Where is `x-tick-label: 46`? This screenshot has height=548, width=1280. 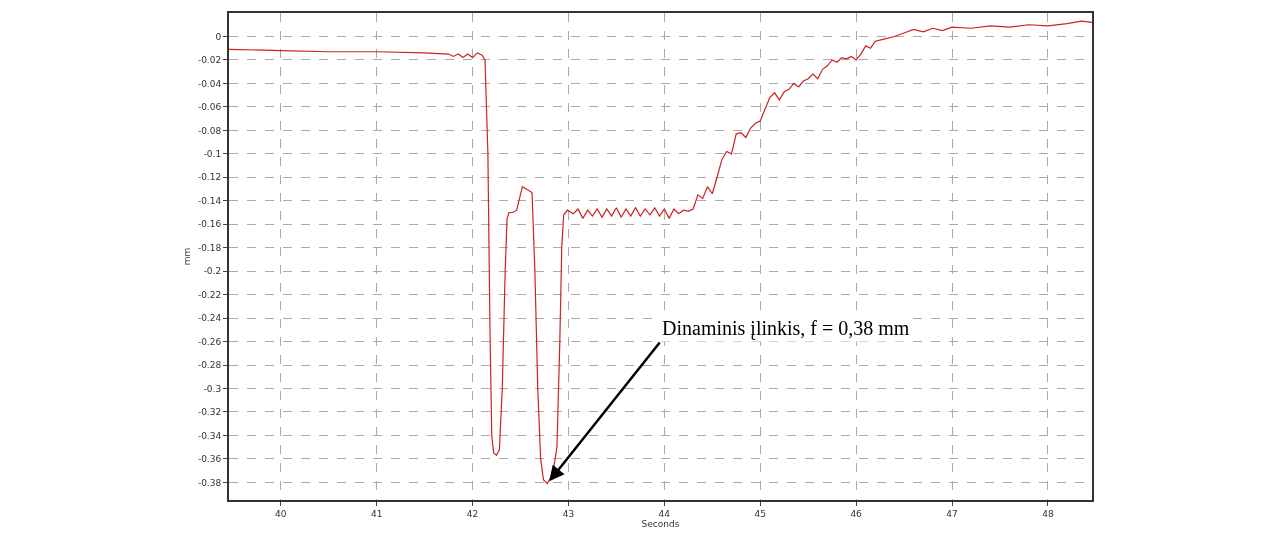
x-tick-label: 46 is located at coordinates (856, 513).